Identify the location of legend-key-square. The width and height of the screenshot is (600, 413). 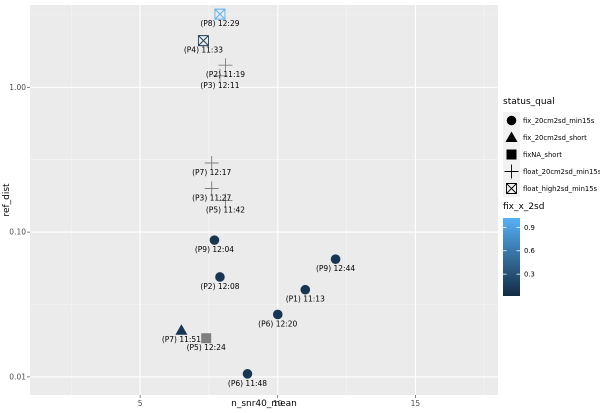
(511, 154).